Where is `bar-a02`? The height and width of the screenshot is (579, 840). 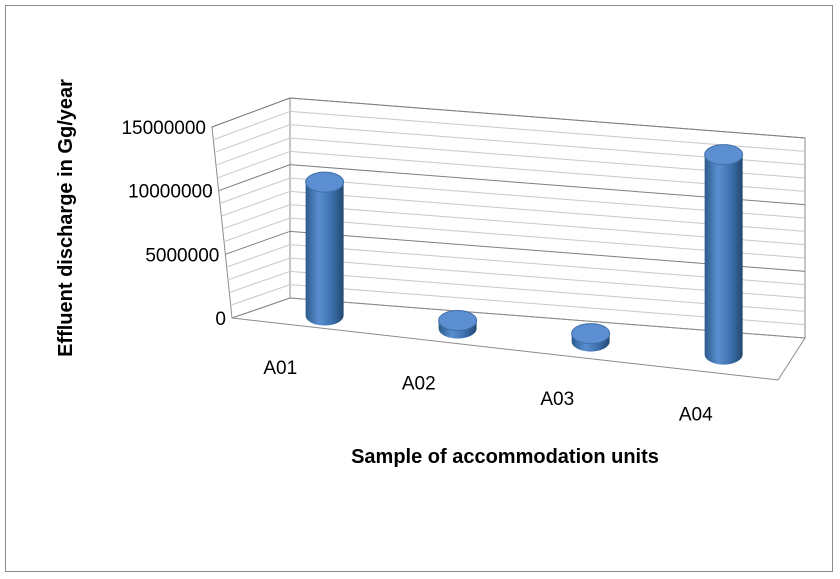
bar-a02 is located at coordinates (458, 324).